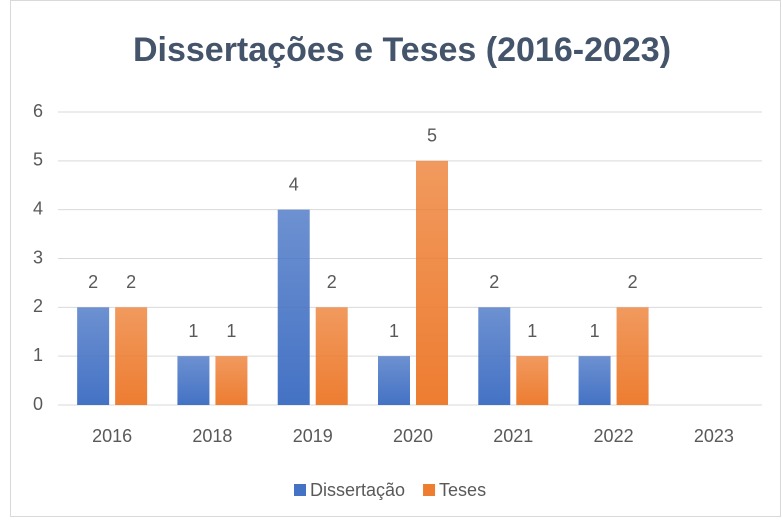 Image resolution: width=782 pixels, height=524 pixels. What do you see at coordinates (294, 184) in the screenshot?
I see `data-label: 4` at bounding box center [294, 184].